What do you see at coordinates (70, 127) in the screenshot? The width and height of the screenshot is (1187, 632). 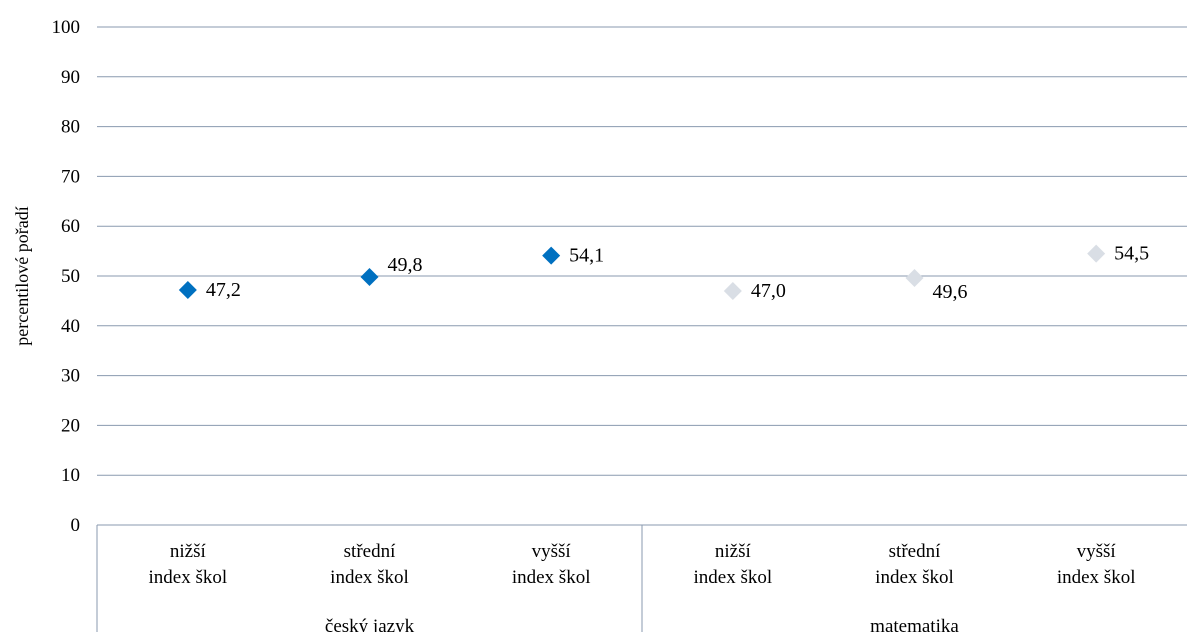 I see `y-tick-label: 80` at bounding box center [70, 127].